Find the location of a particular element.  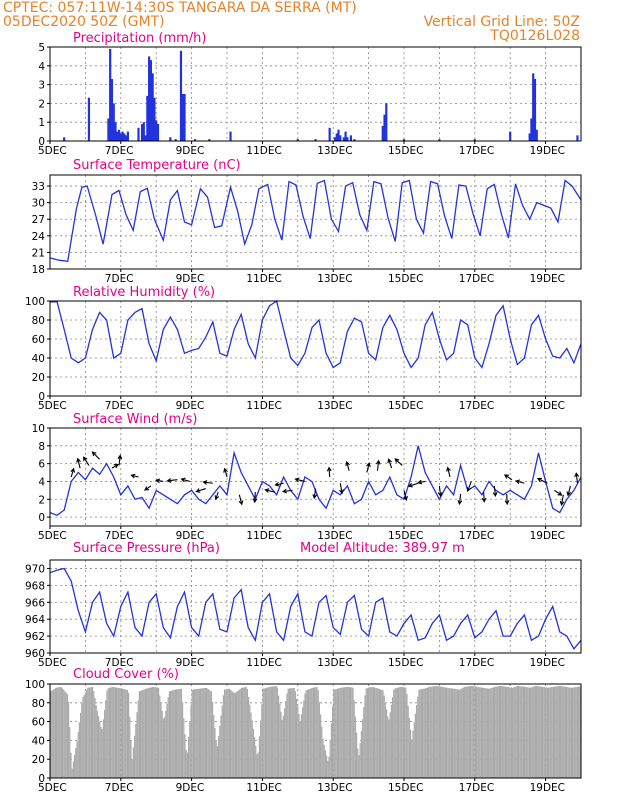

pressure-xtick-label: 15DEC is located at coordinates (405, 663).